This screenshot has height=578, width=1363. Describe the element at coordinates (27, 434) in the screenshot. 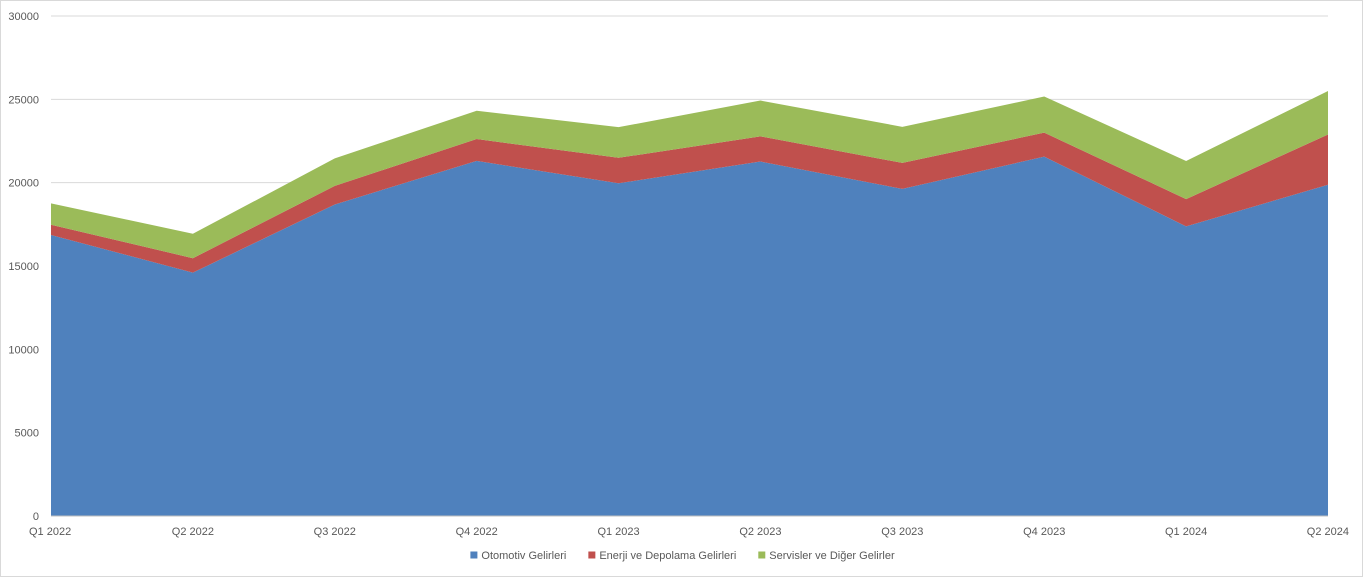

I see `y-tick-label: 5000` at that location.